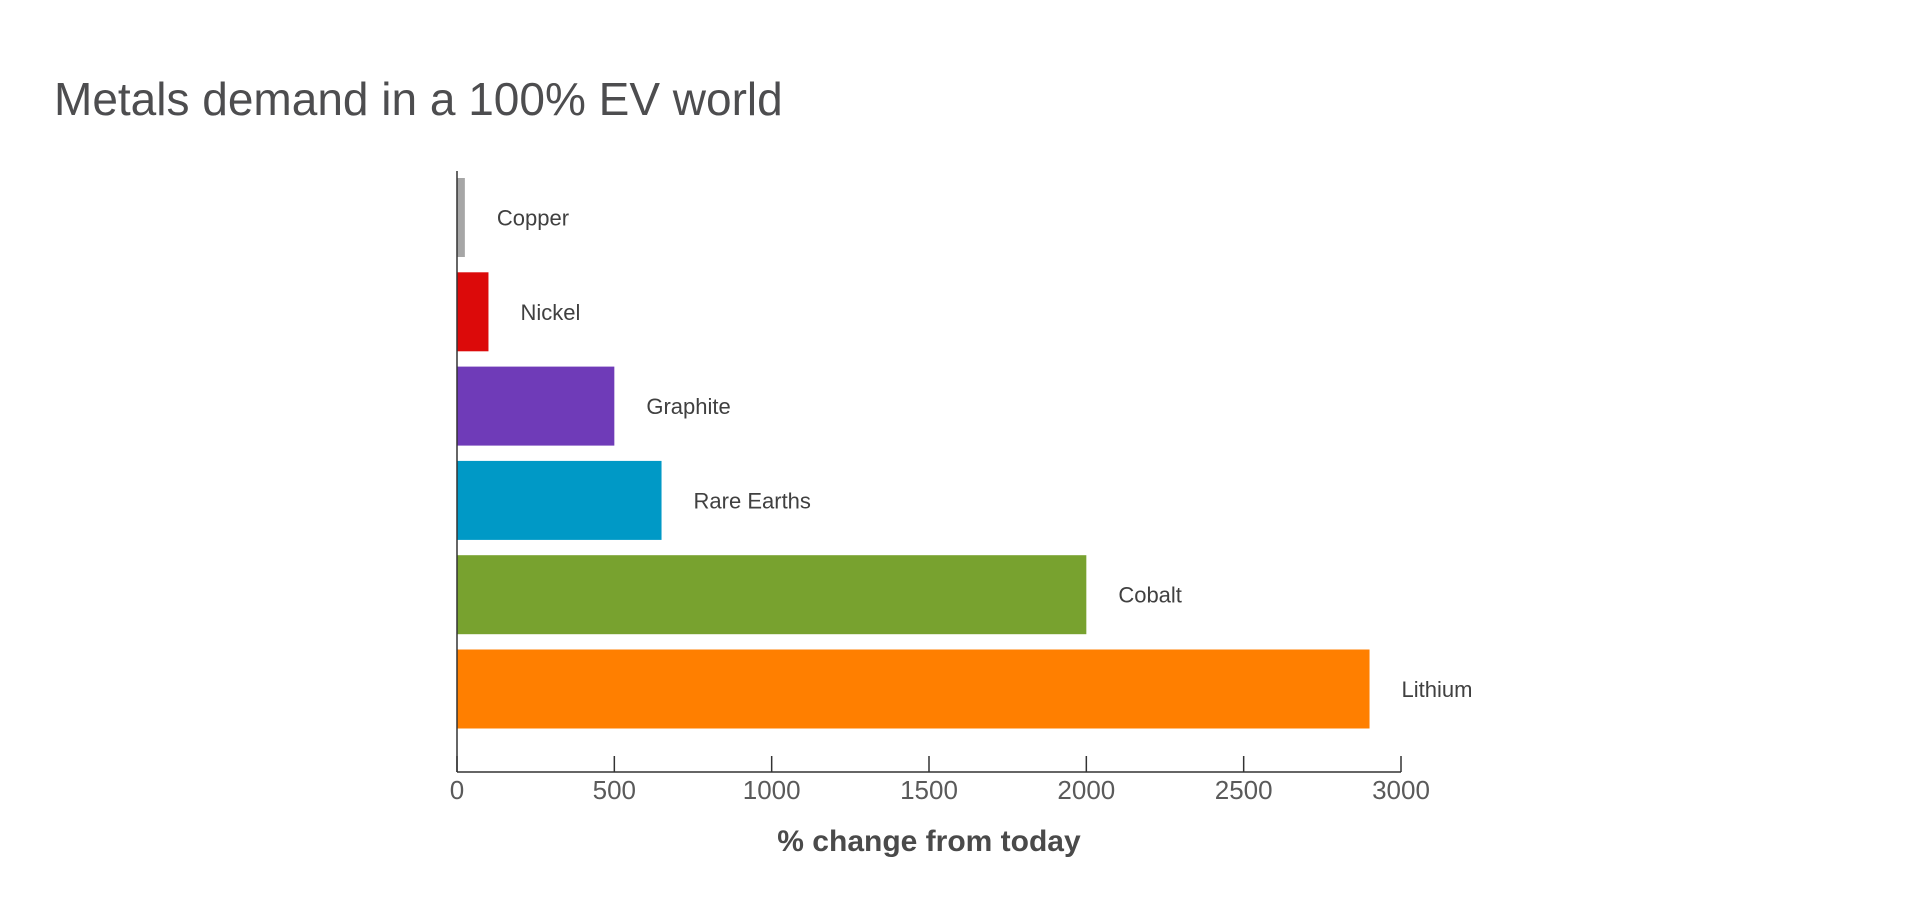 Image resolution: width=1920 pixels, height=900 pixels. Describe the element at coordinates (533, 218) in the screenshot. I see `bar-label-copper: Copper` at that location.